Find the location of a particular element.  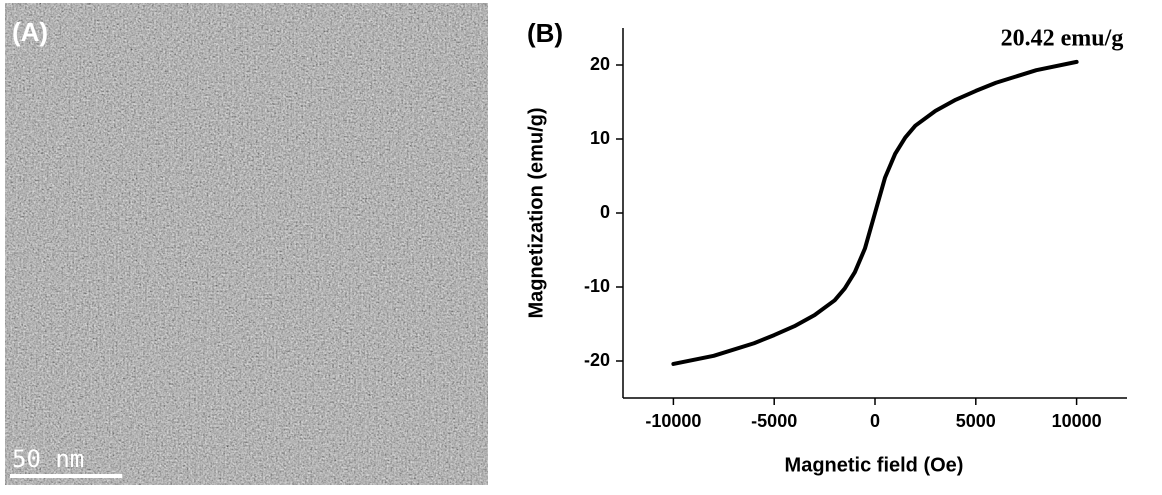

y-axis-label: Magnetization (emu/g) is located at coordinates (536, 212).